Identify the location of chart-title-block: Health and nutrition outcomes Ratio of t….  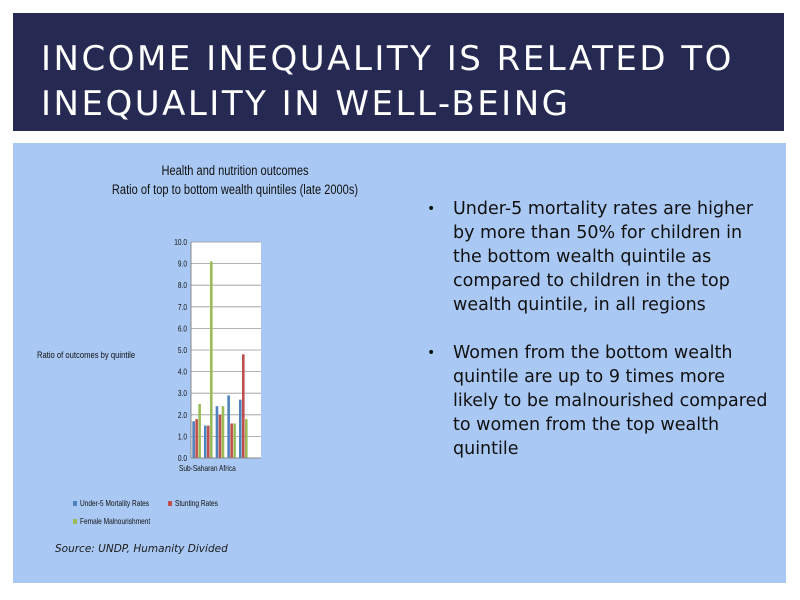
(235, 180).